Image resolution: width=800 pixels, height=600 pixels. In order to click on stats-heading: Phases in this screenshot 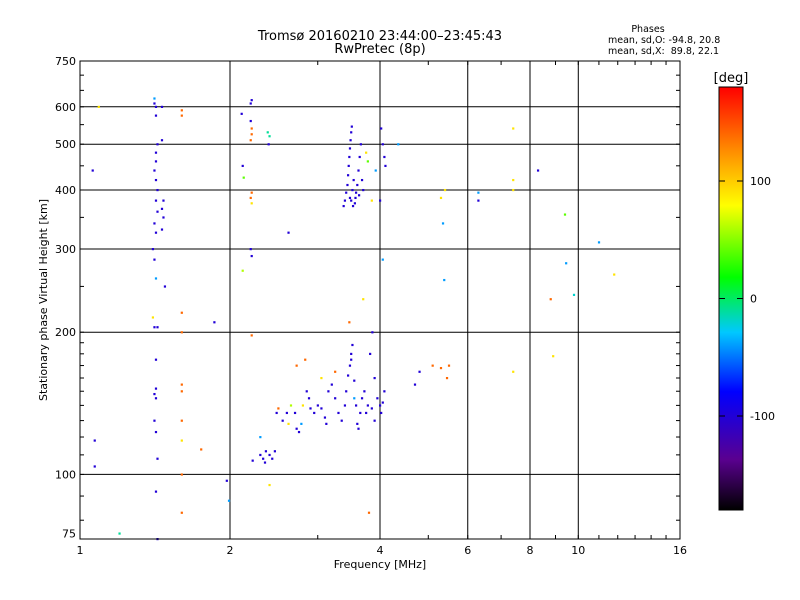, I will do `click(647, 29)`.